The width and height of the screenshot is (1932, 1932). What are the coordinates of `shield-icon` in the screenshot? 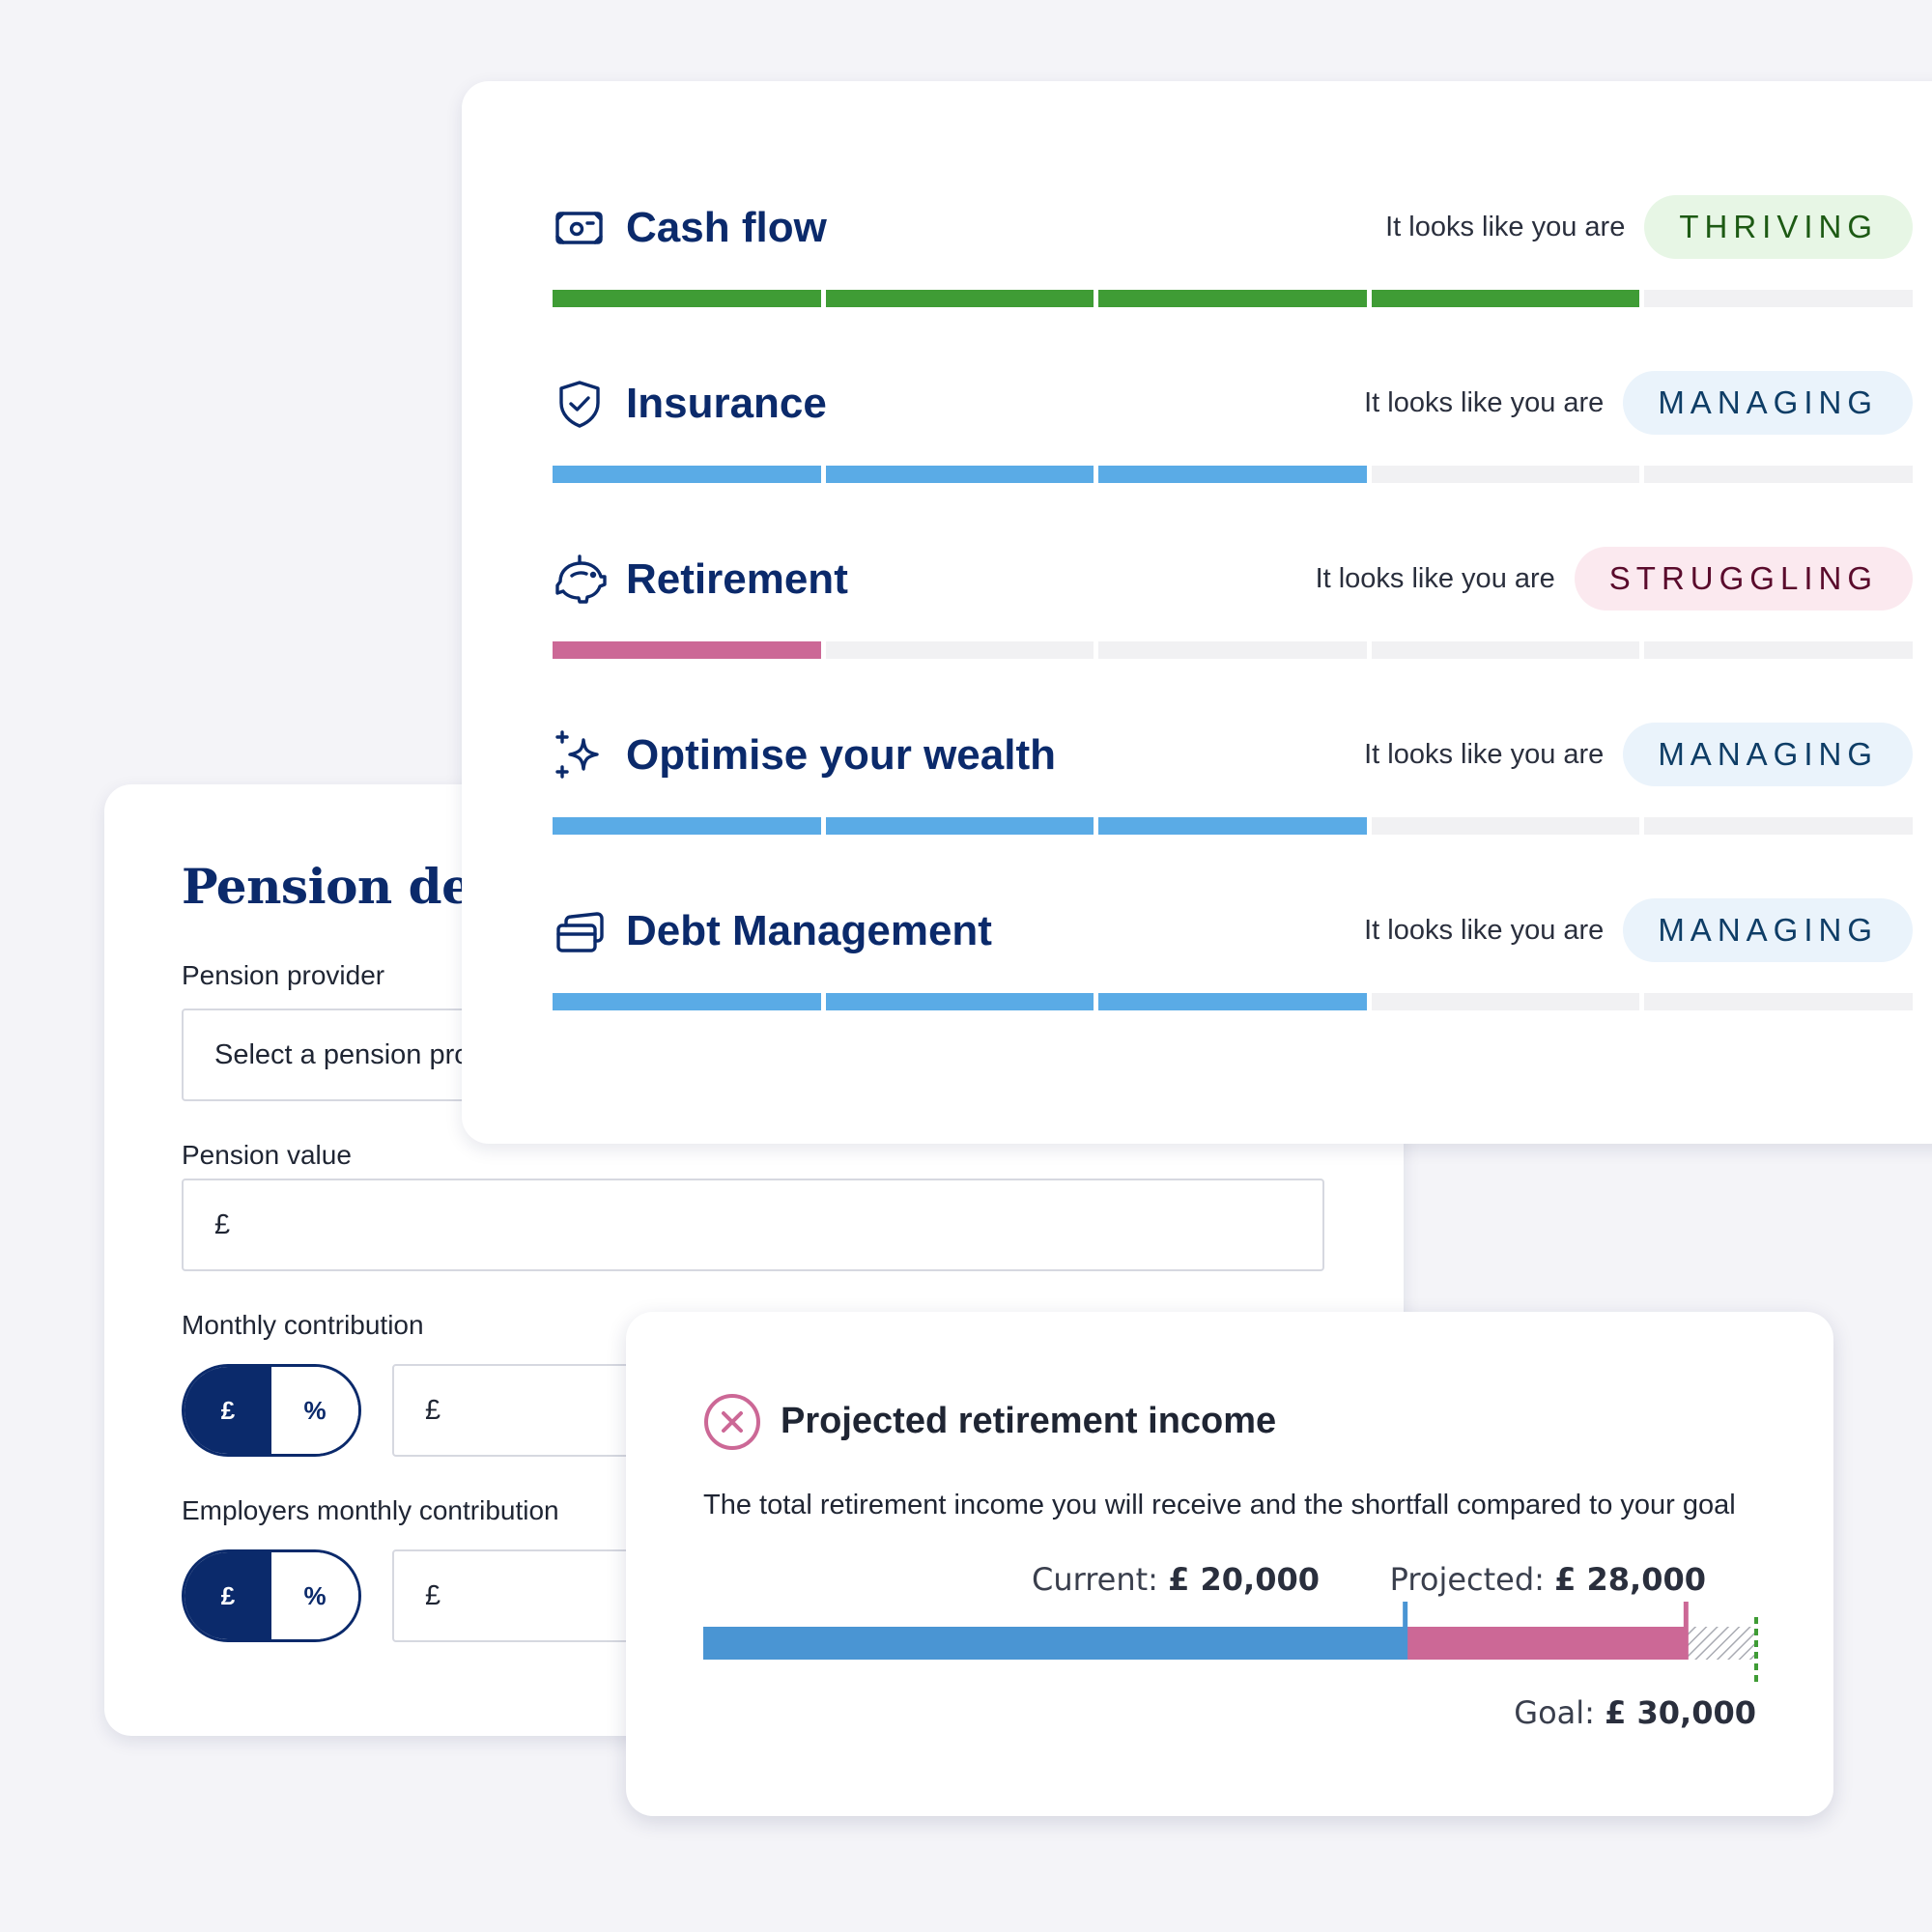 It's located at (580, 404).